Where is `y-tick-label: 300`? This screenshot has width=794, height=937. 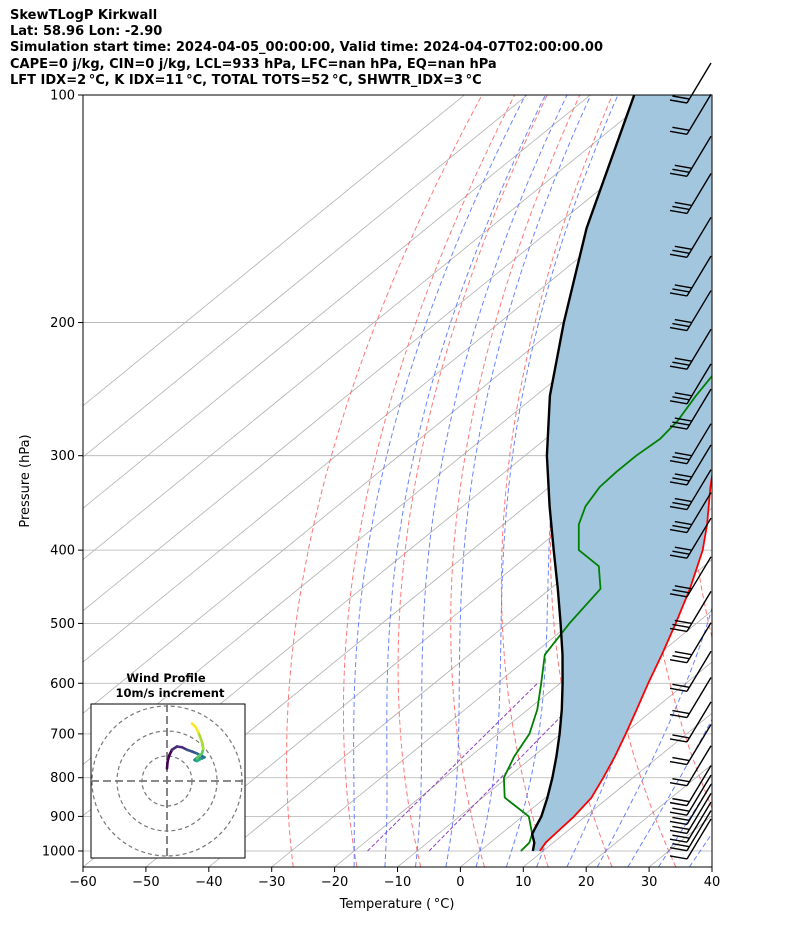
y-tick-label: 300 is located at coordinates (62, 456).